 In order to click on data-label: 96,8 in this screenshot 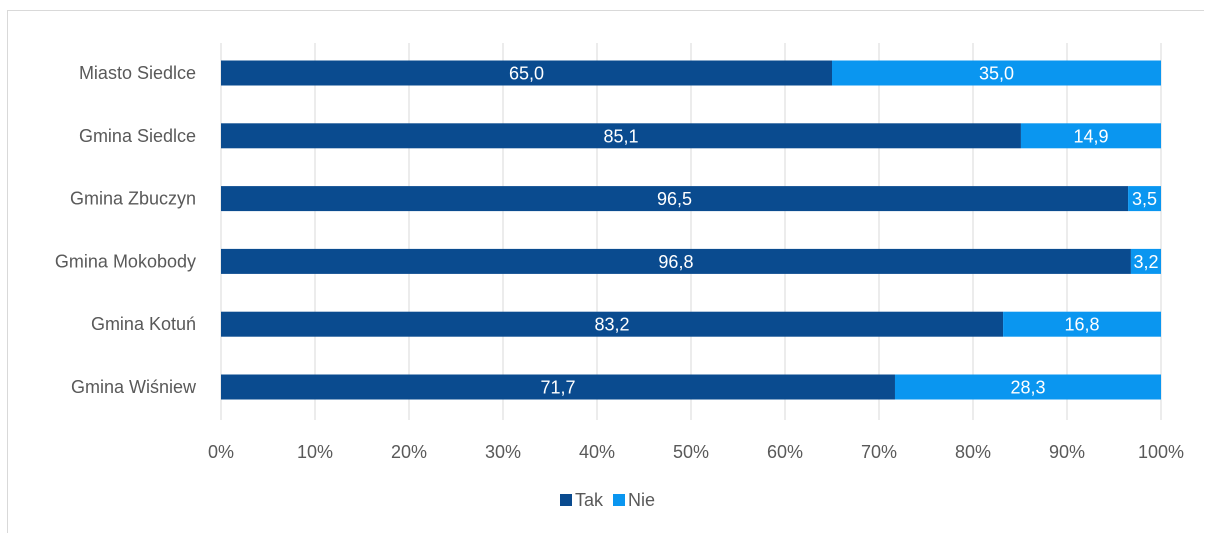, I will do `click(675, 262)`.